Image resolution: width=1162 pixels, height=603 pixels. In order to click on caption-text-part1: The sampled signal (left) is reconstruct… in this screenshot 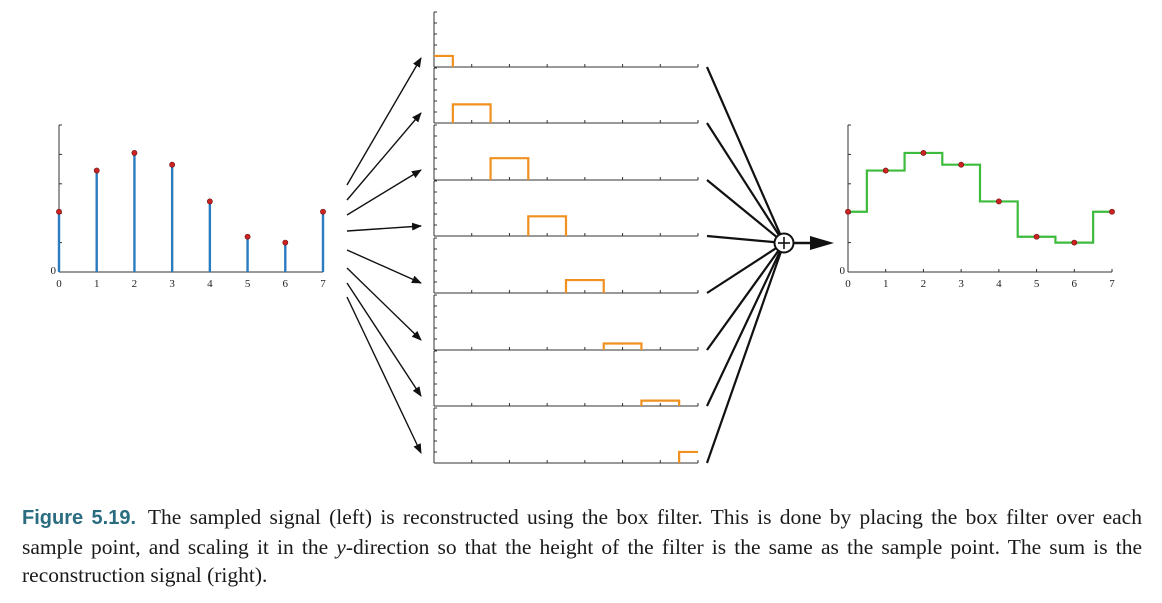, I will do `click(582, 532)`.